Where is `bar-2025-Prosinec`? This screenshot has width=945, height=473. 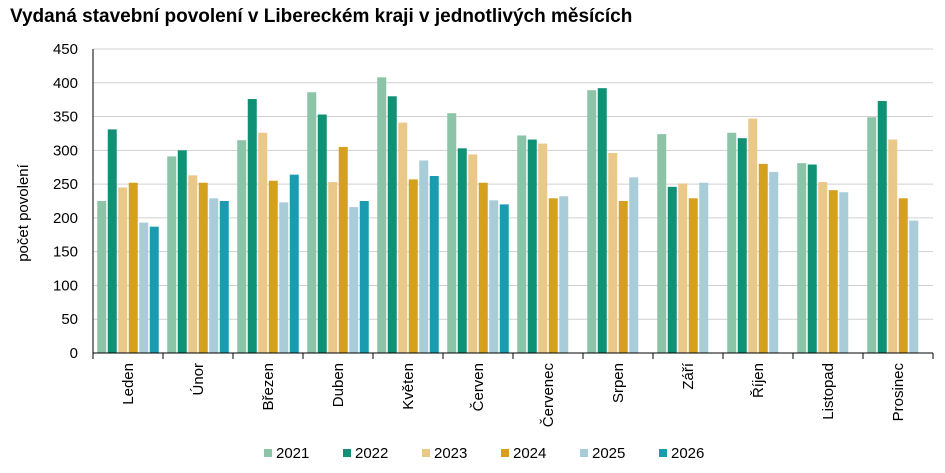 bar-2025-Prosinec is located at coordinates (914, 286).